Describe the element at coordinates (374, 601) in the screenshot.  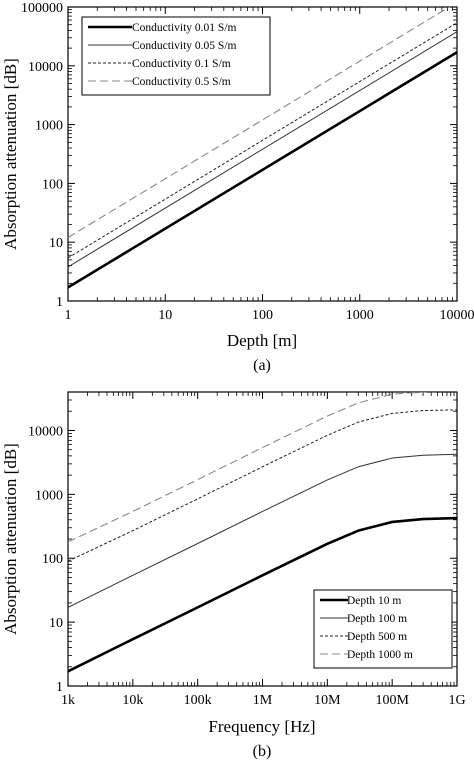
I see `legend-label: Depth 10 m` at that location.